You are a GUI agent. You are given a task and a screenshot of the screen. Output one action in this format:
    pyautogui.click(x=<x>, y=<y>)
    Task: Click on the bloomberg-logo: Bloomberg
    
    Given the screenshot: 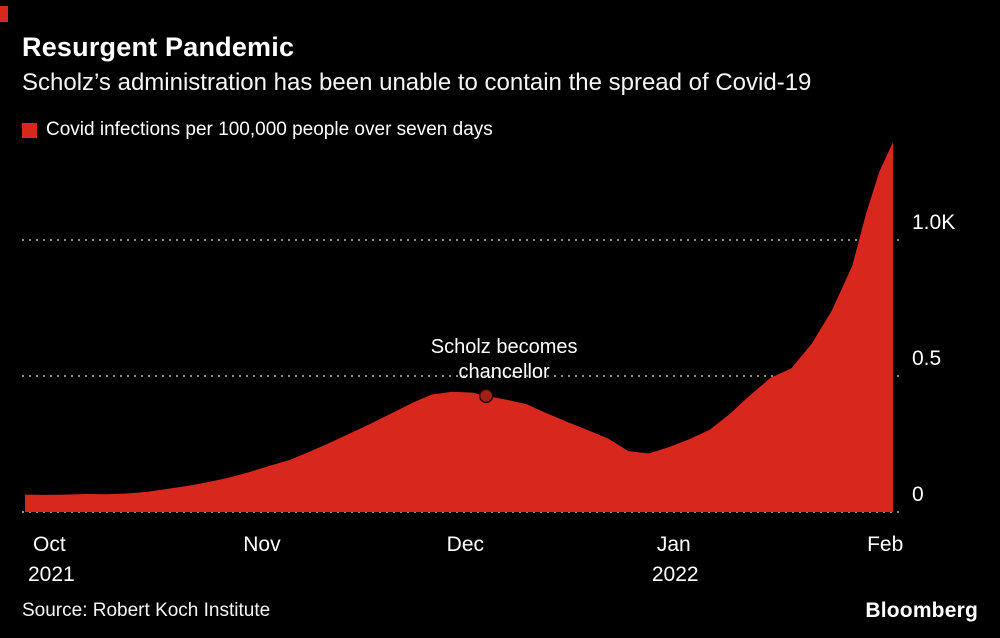 What is the action you would take?
    pyautogui.click(x=921, y=610)
    